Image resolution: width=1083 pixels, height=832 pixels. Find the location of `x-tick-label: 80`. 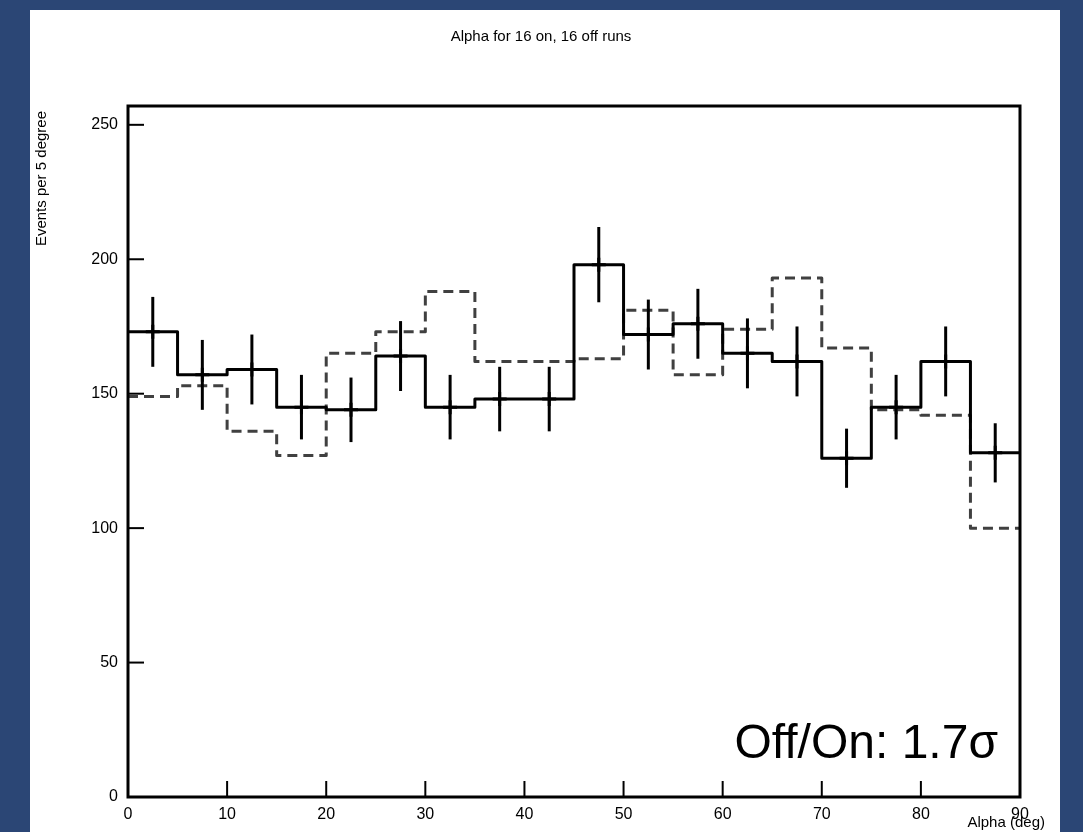

x-tick-label: 80 is located at coordinates (920, 814).